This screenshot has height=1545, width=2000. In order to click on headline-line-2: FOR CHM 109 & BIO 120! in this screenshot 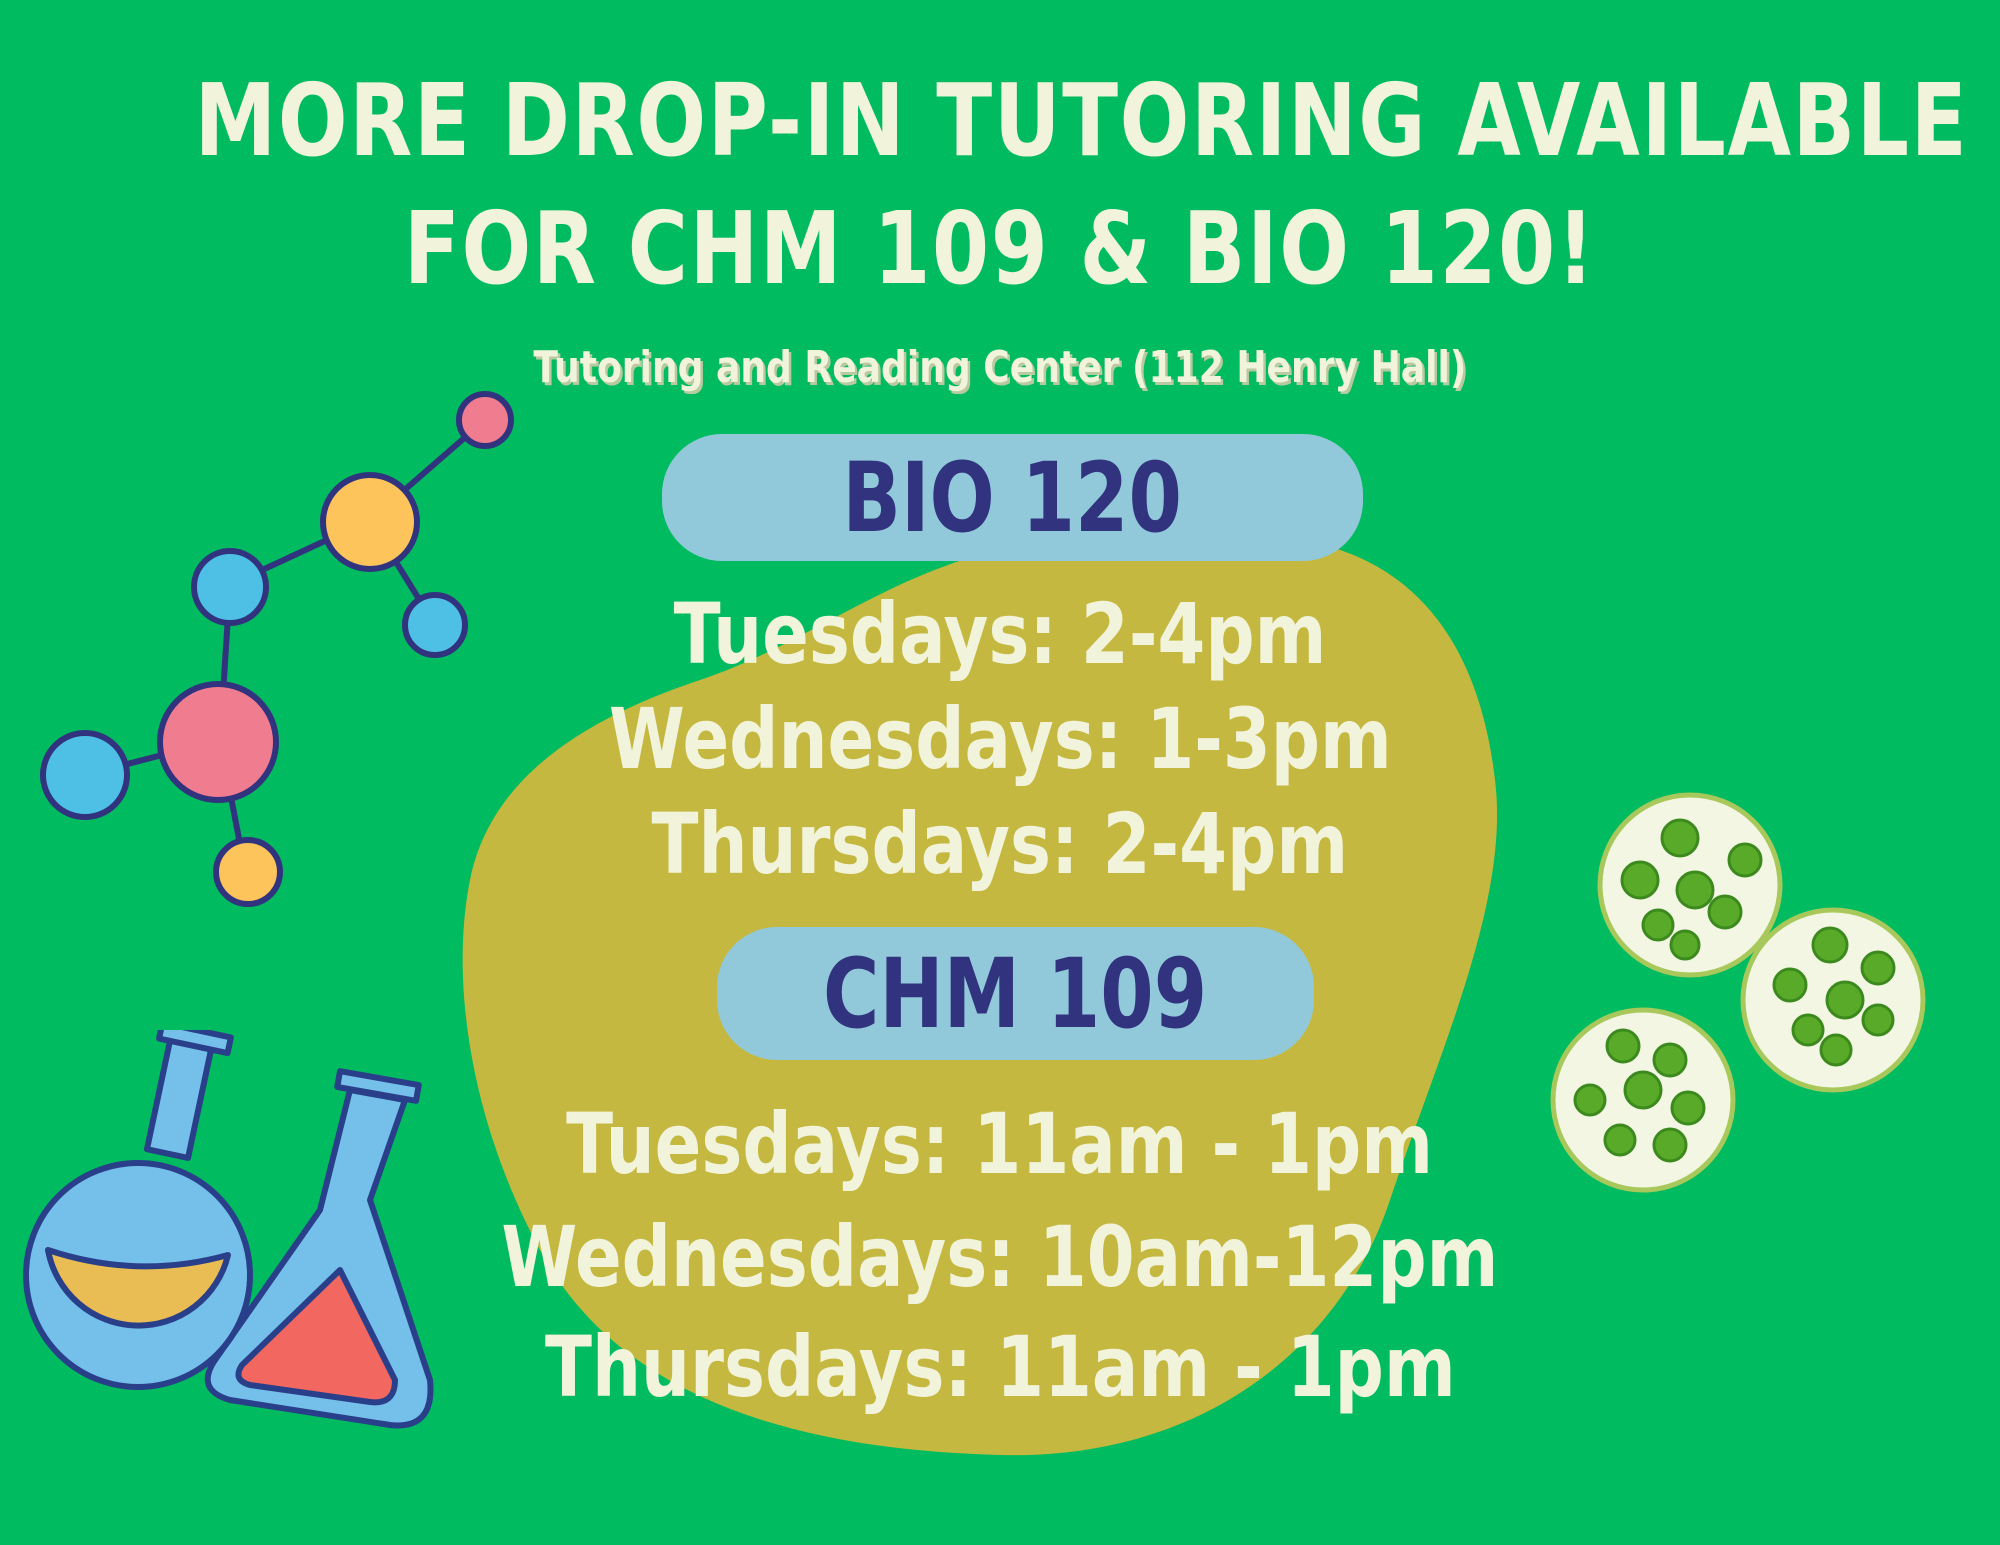, I will do `click(1000, 248)`.